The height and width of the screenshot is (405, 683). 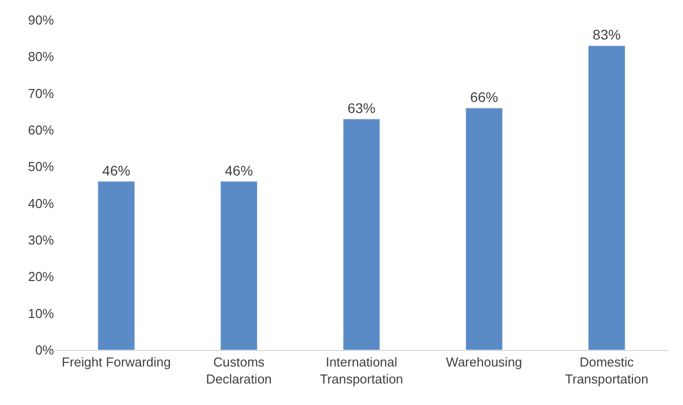 What do you see at coordinates (606, 34) in the screenshot?
I see `data-label: 83%` at bounding box center [606, 34].